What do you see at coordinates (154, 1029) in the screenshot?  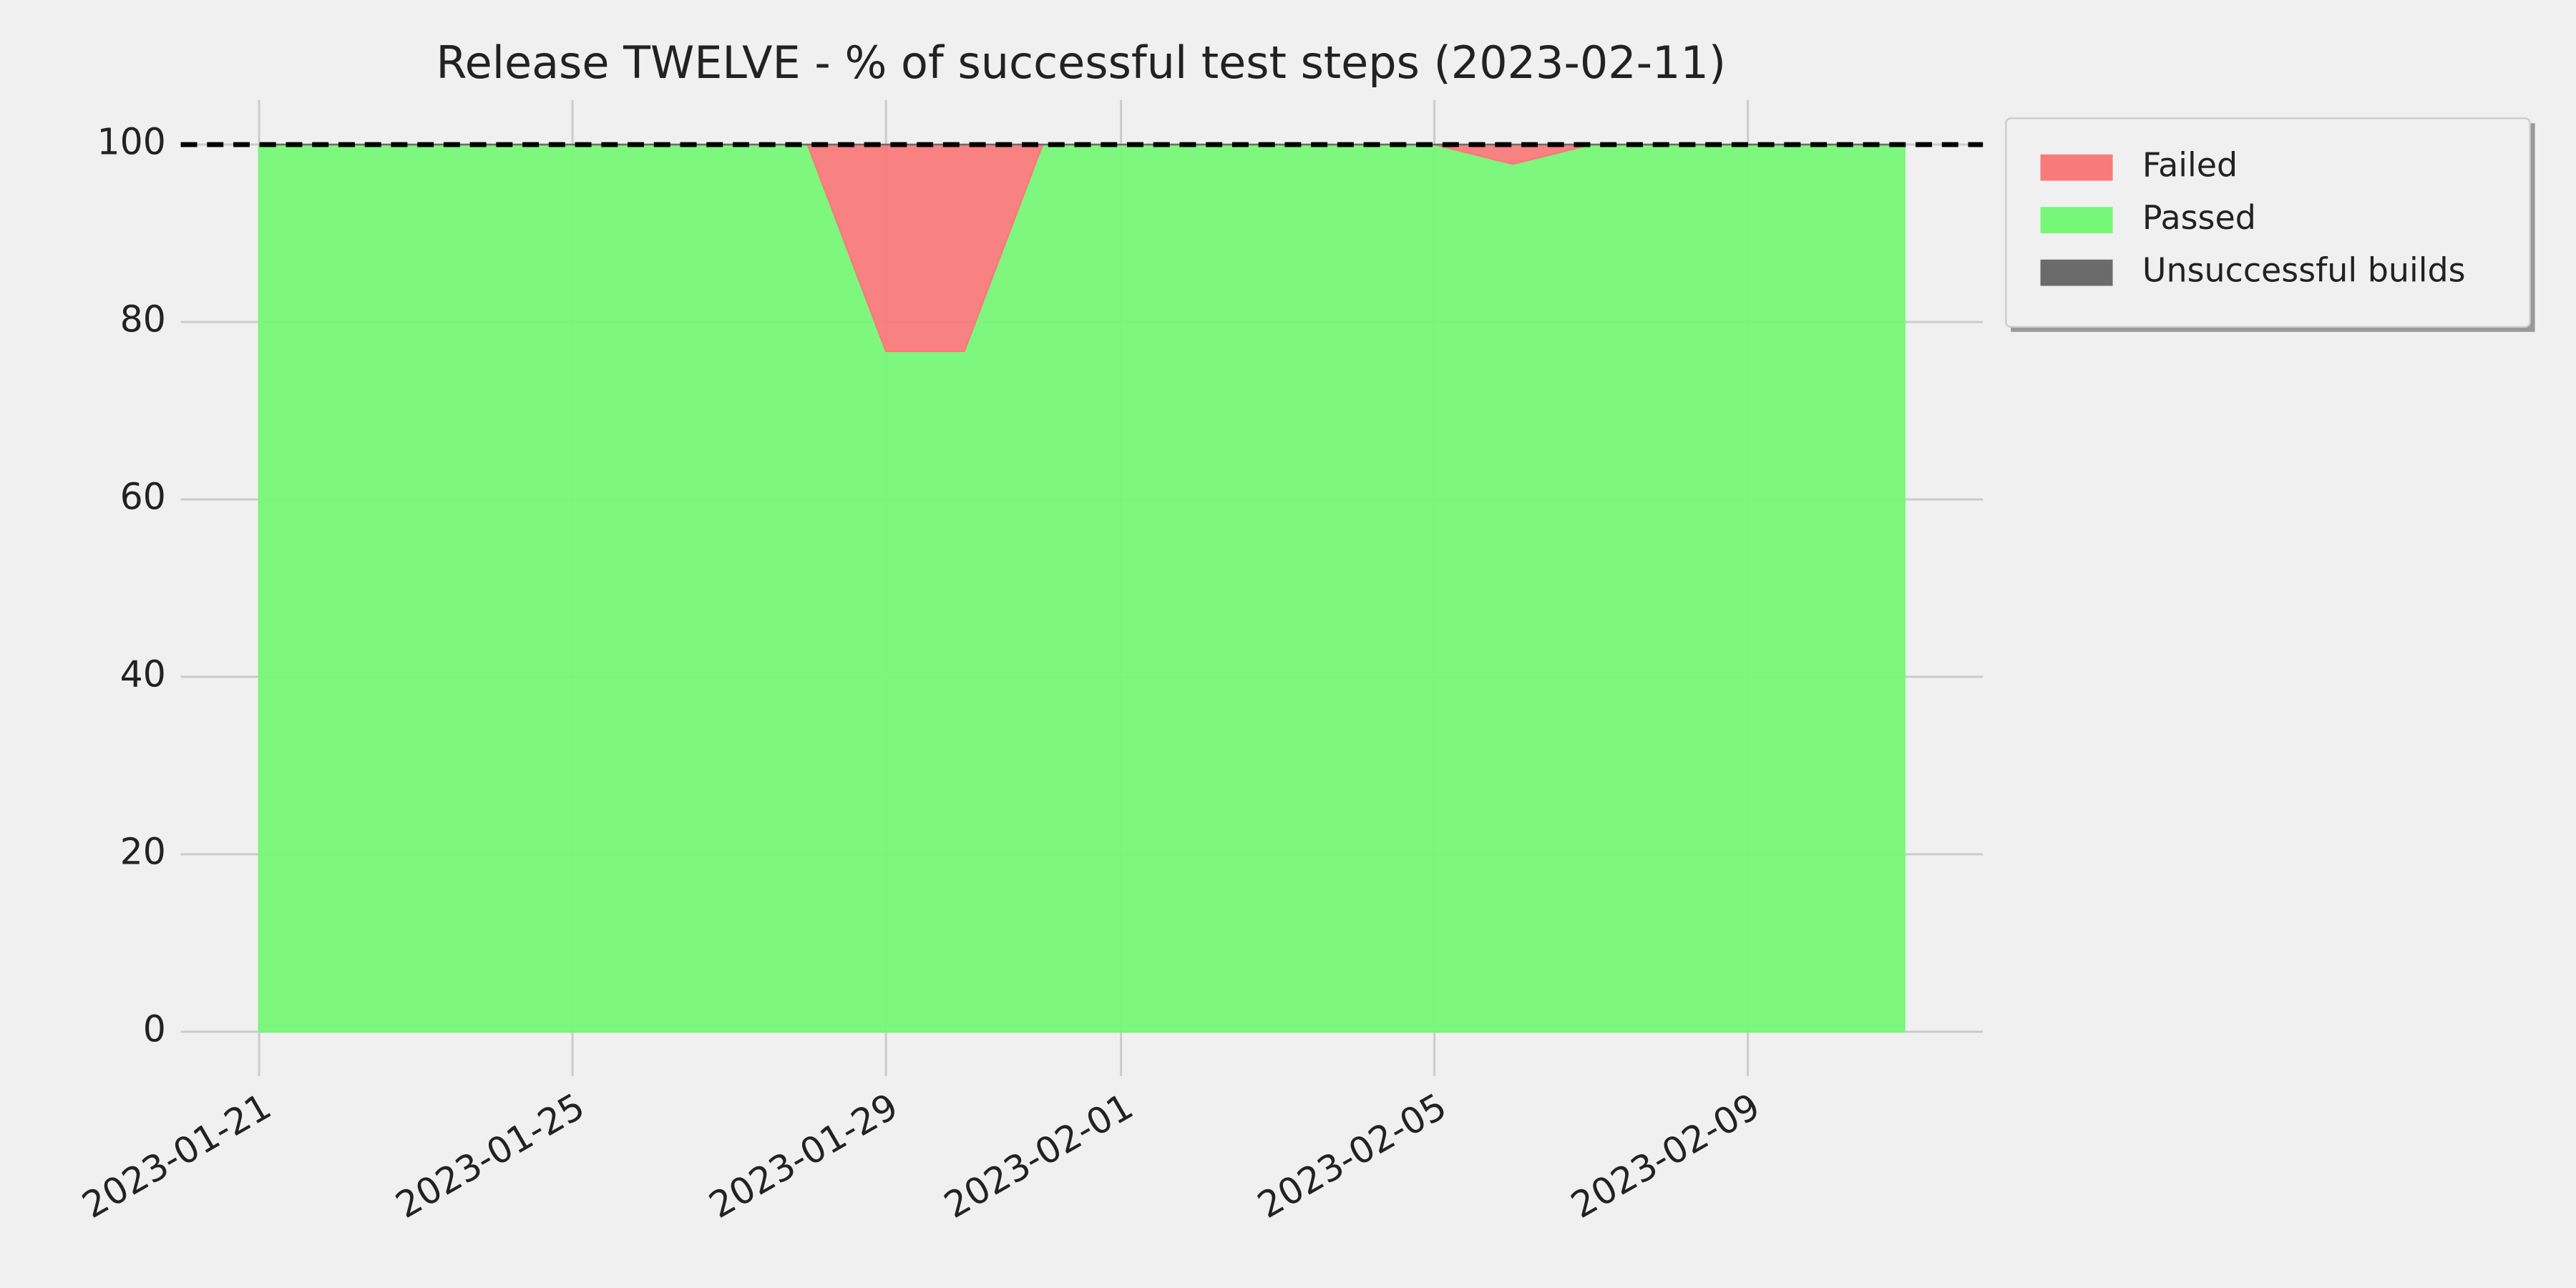 I see `y-tick-label: 0` at bounding box center [154, 1029].